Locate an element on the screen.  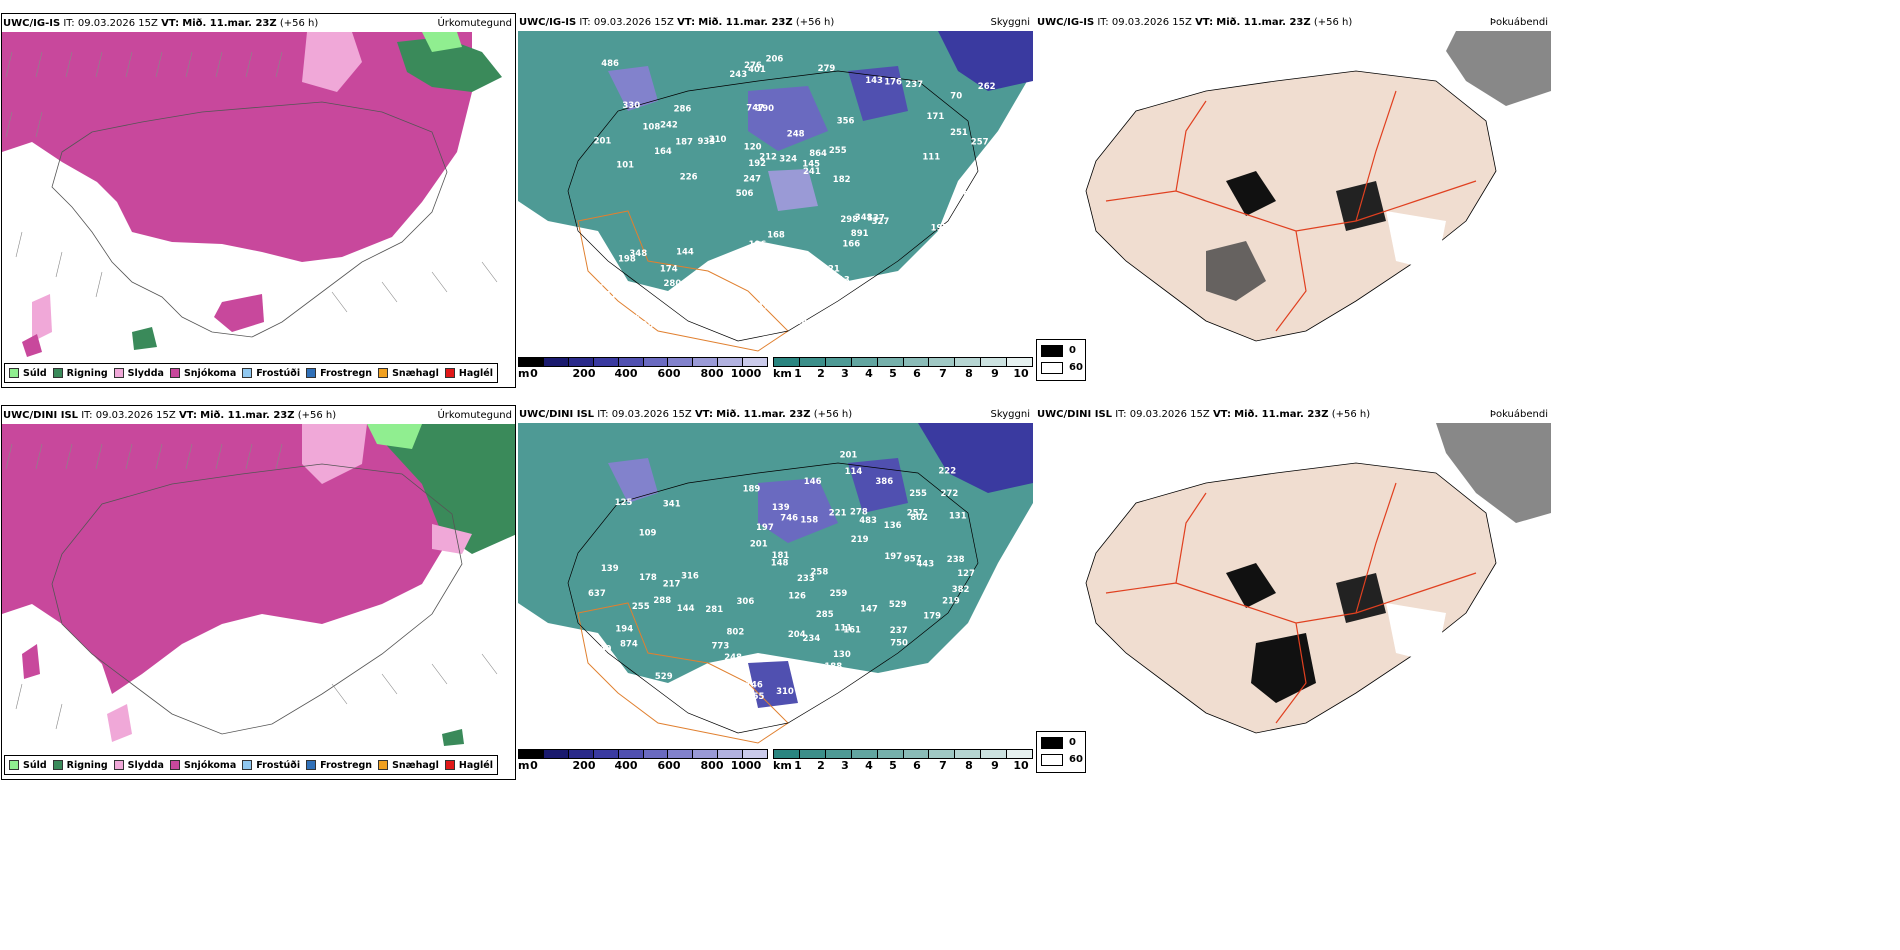
cloudbase-value-label: 131 is located at coordinates (958, 517).